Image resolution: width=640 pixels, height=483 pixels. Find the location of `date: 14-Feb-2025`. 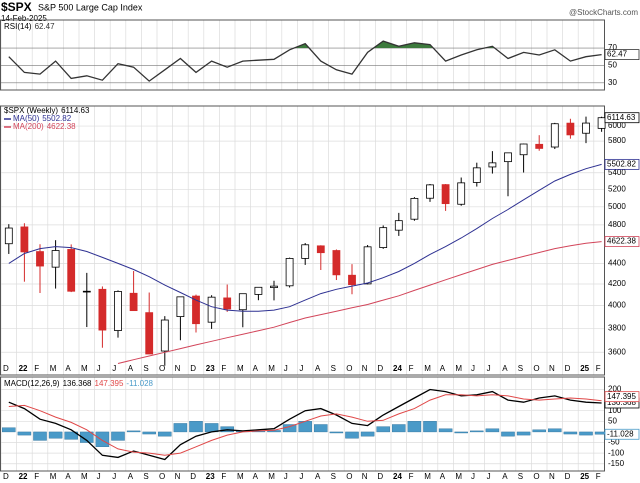

date: 14-Feb-2025 is located at coordinates (24, 18).